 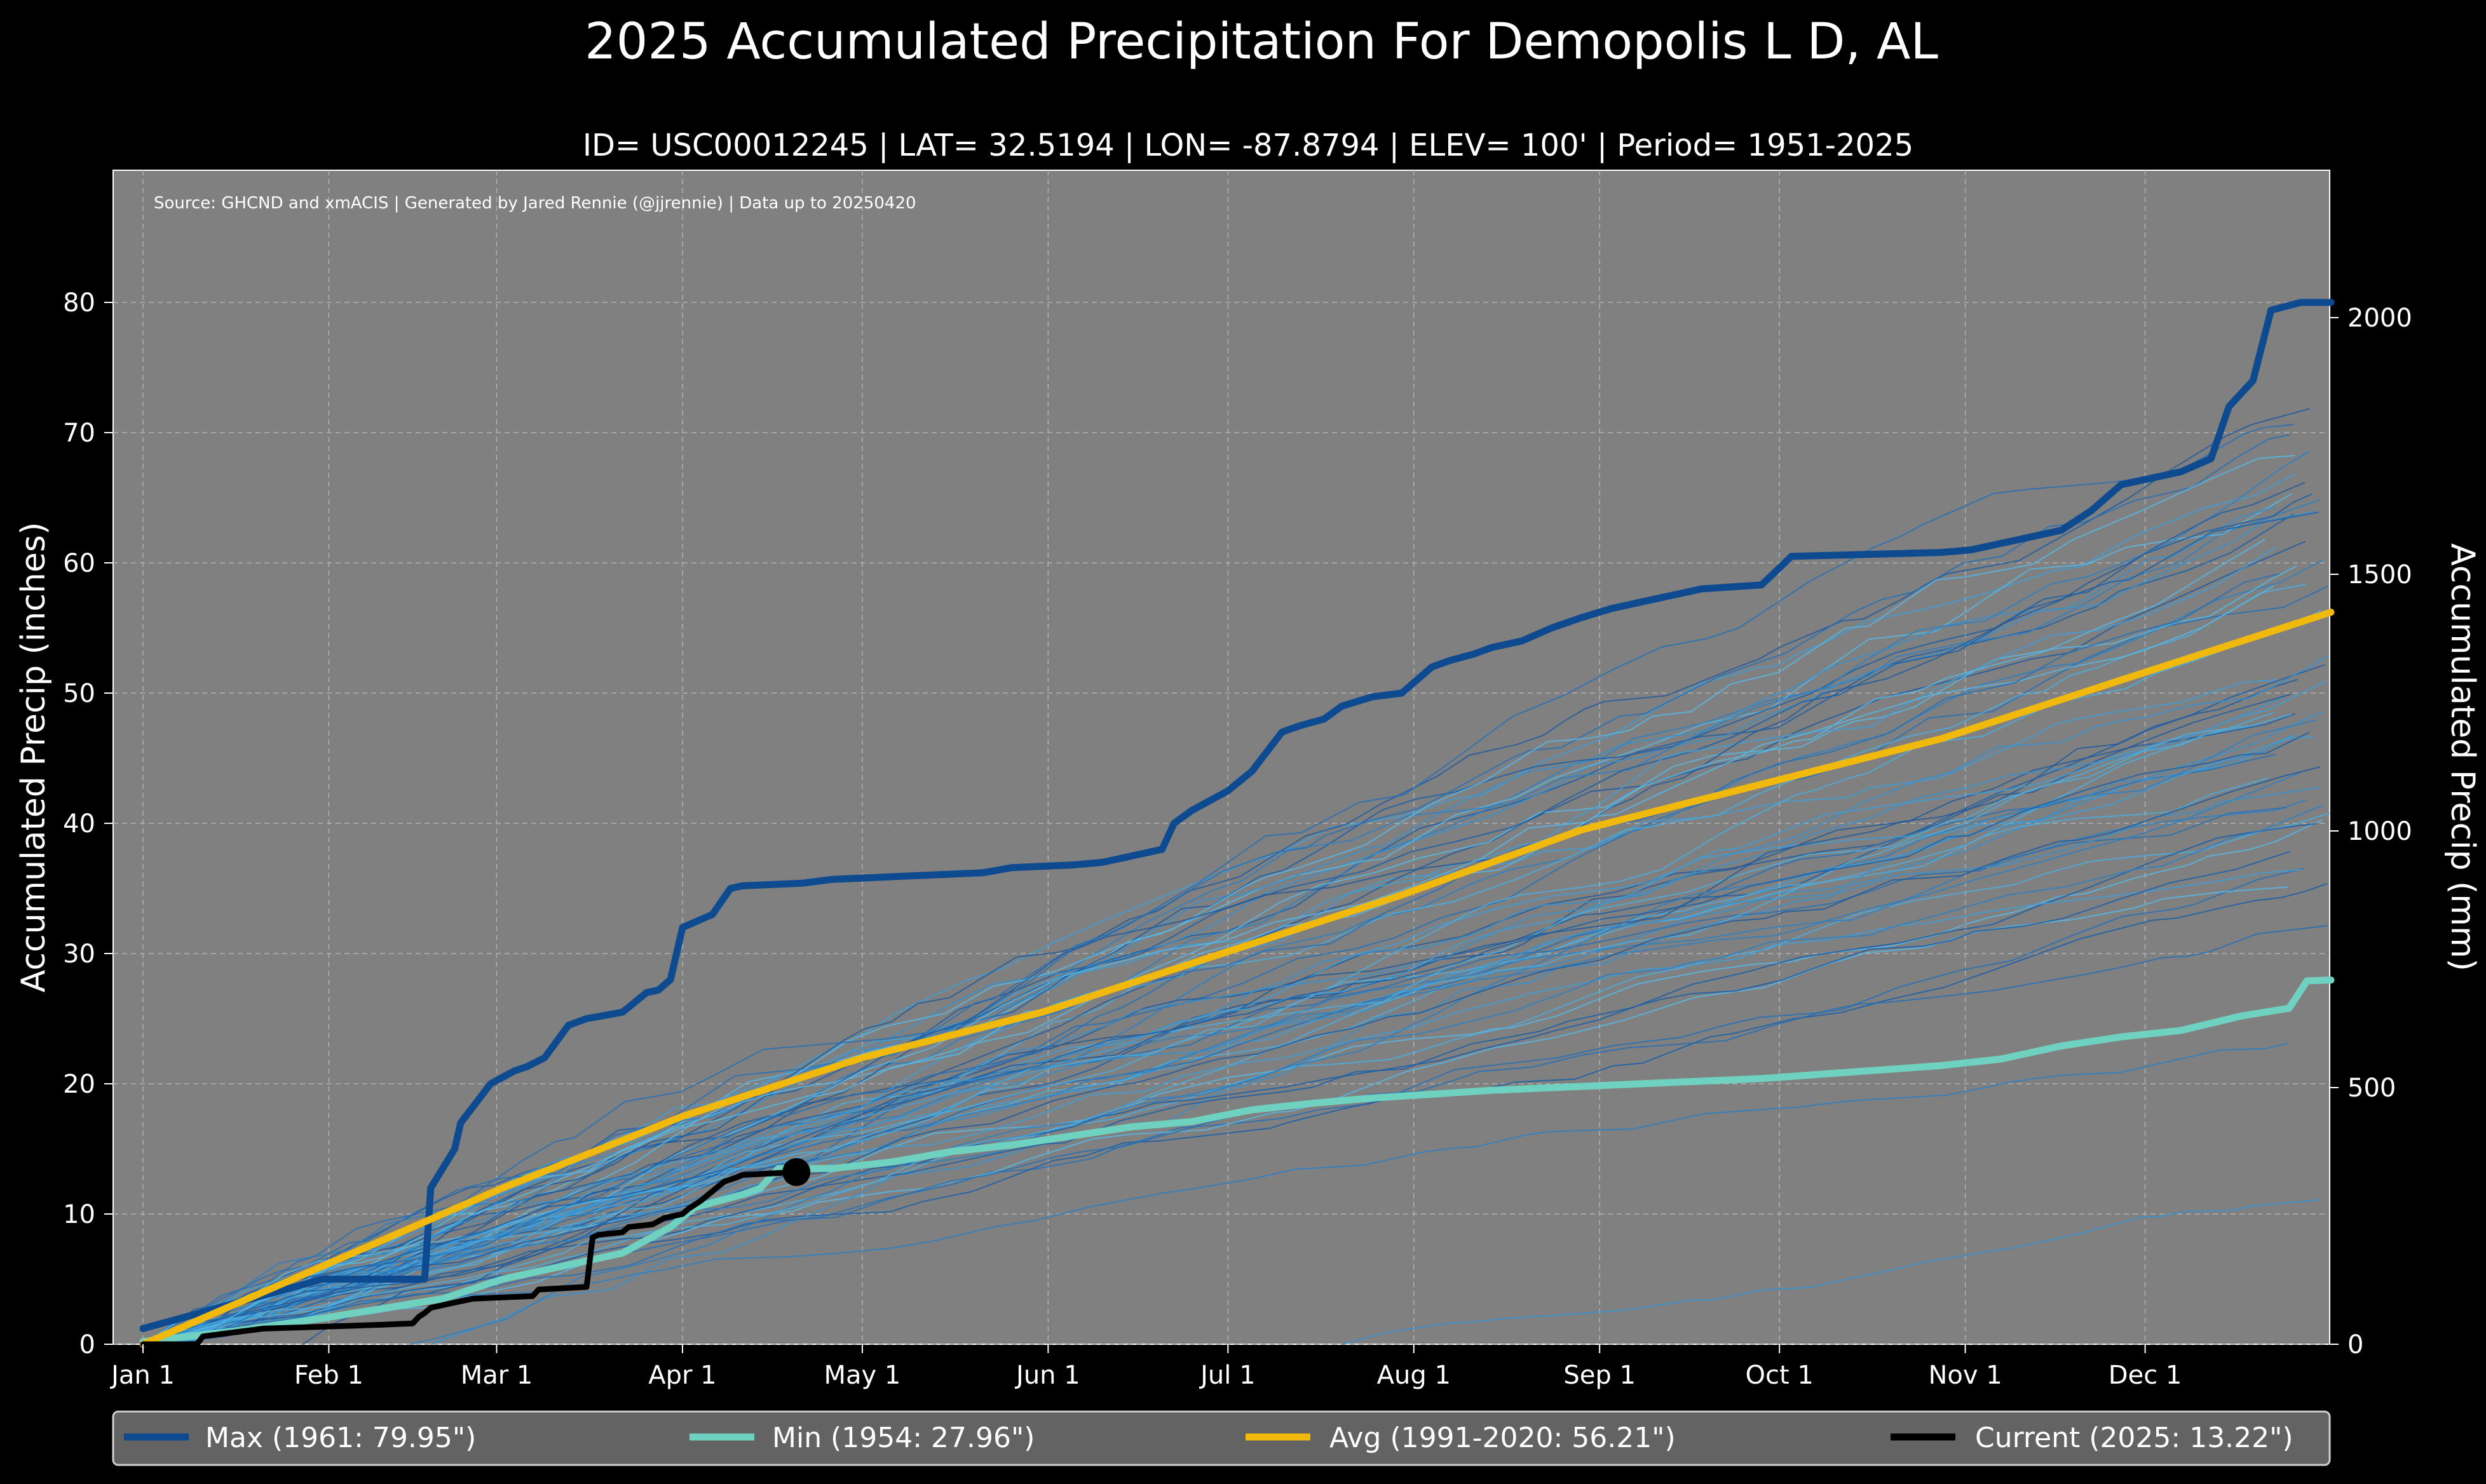 What do you see at coordinates (2462, 757) in the screenshot?
I see `y-axis-label-right: Accumulated Precip (mm)` at bounding box center [2462, 757].